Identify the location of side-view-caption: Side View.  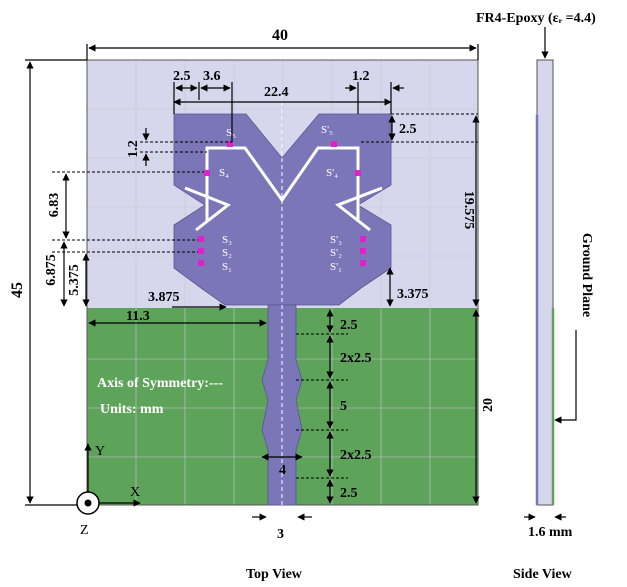
(543, 574).